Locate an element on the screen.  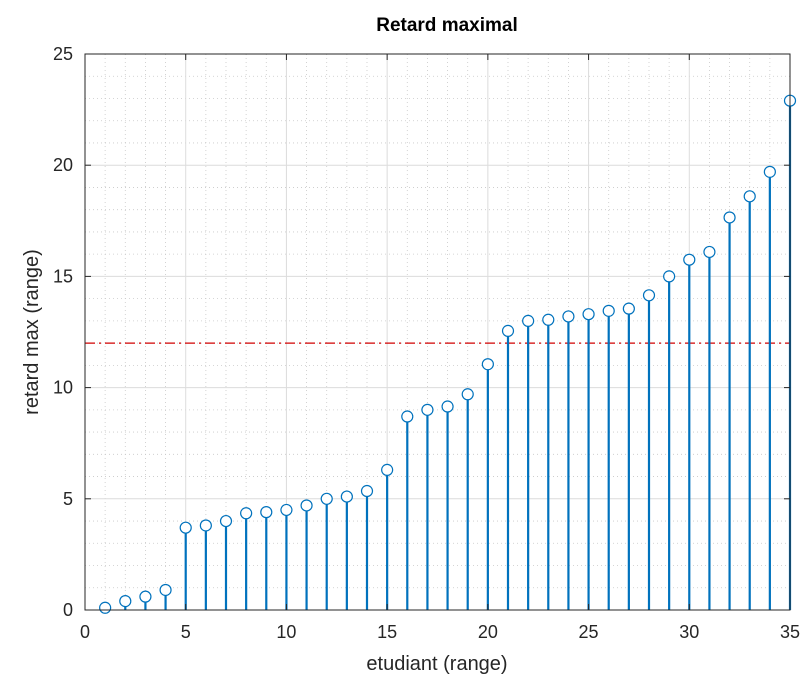
y-tick-label: 10 is located at coordinates (63, 388).